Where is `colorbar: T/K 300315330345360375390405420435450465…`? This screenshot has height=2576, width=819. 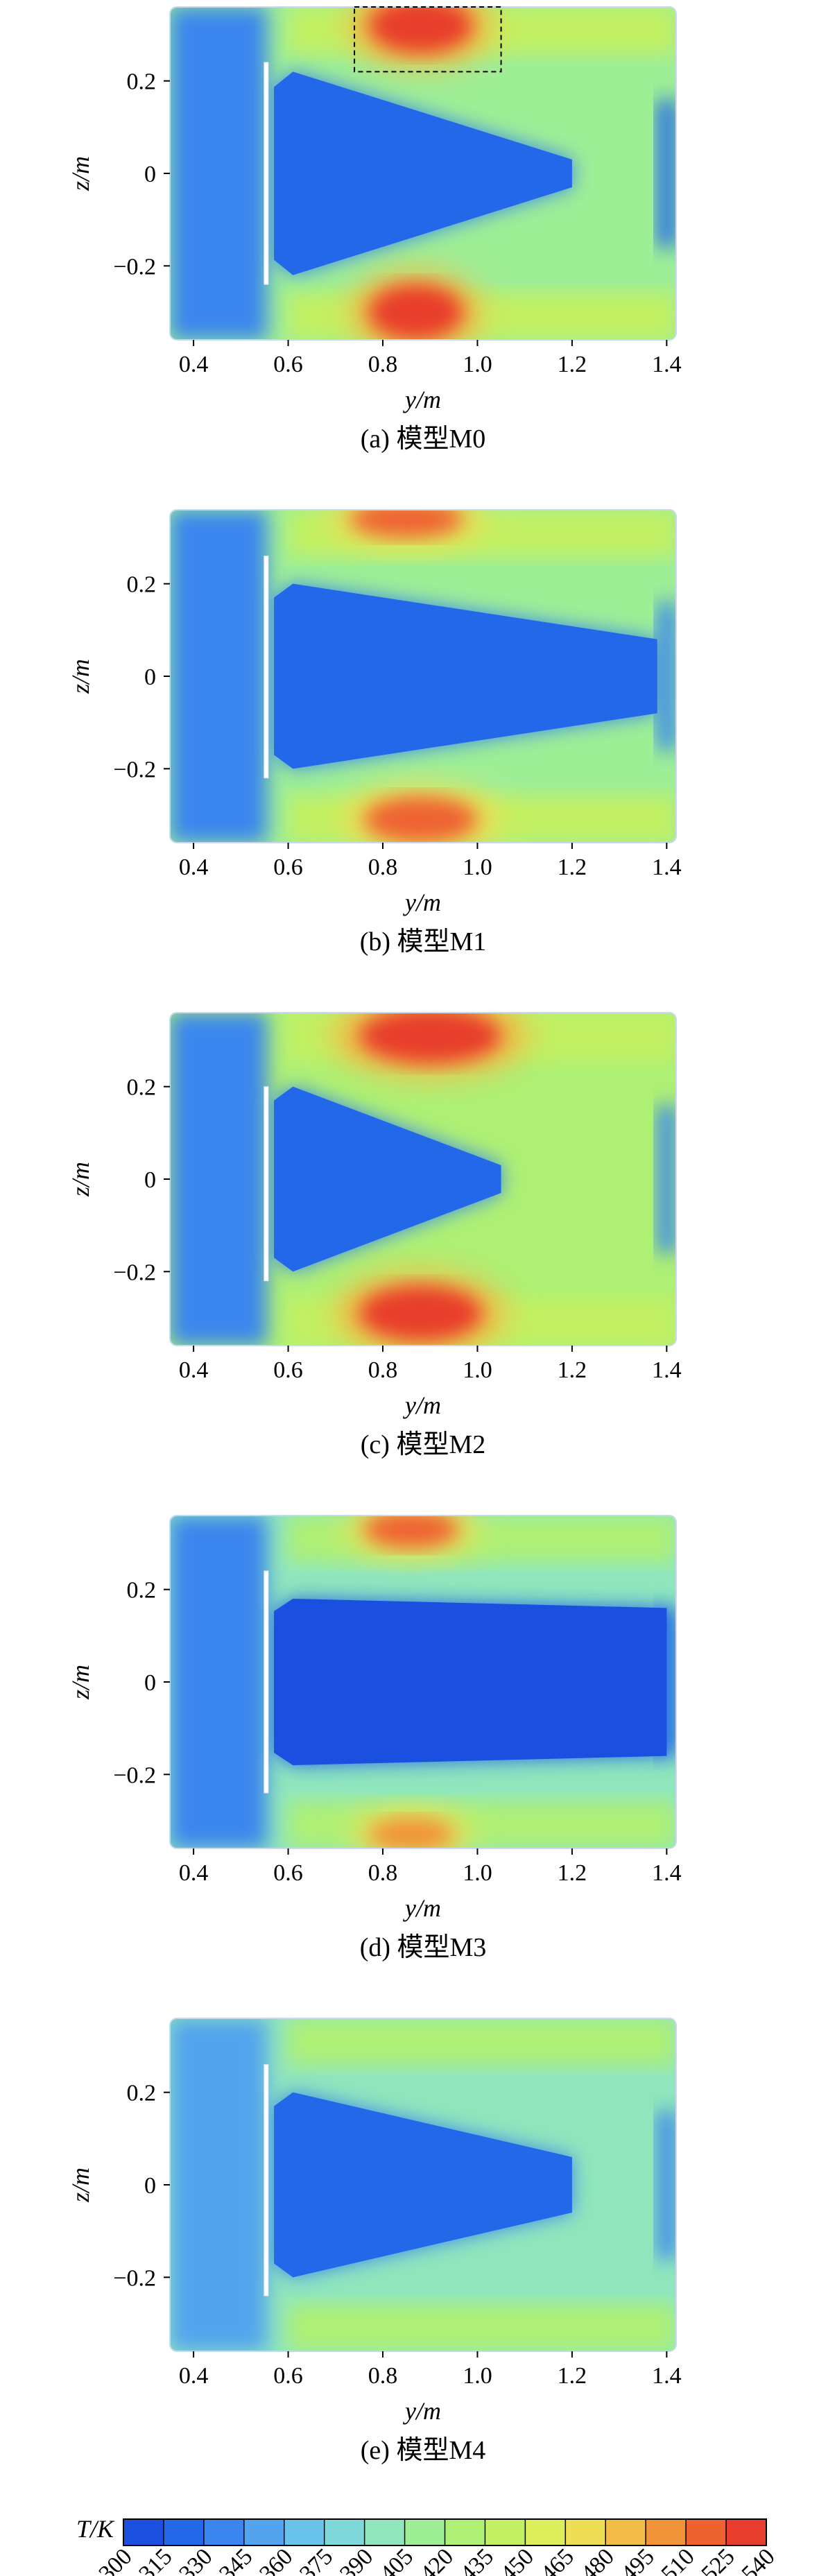
colorbar: T/K 300315330345360375390405420435450465… is located at coordinates (428, 2545).